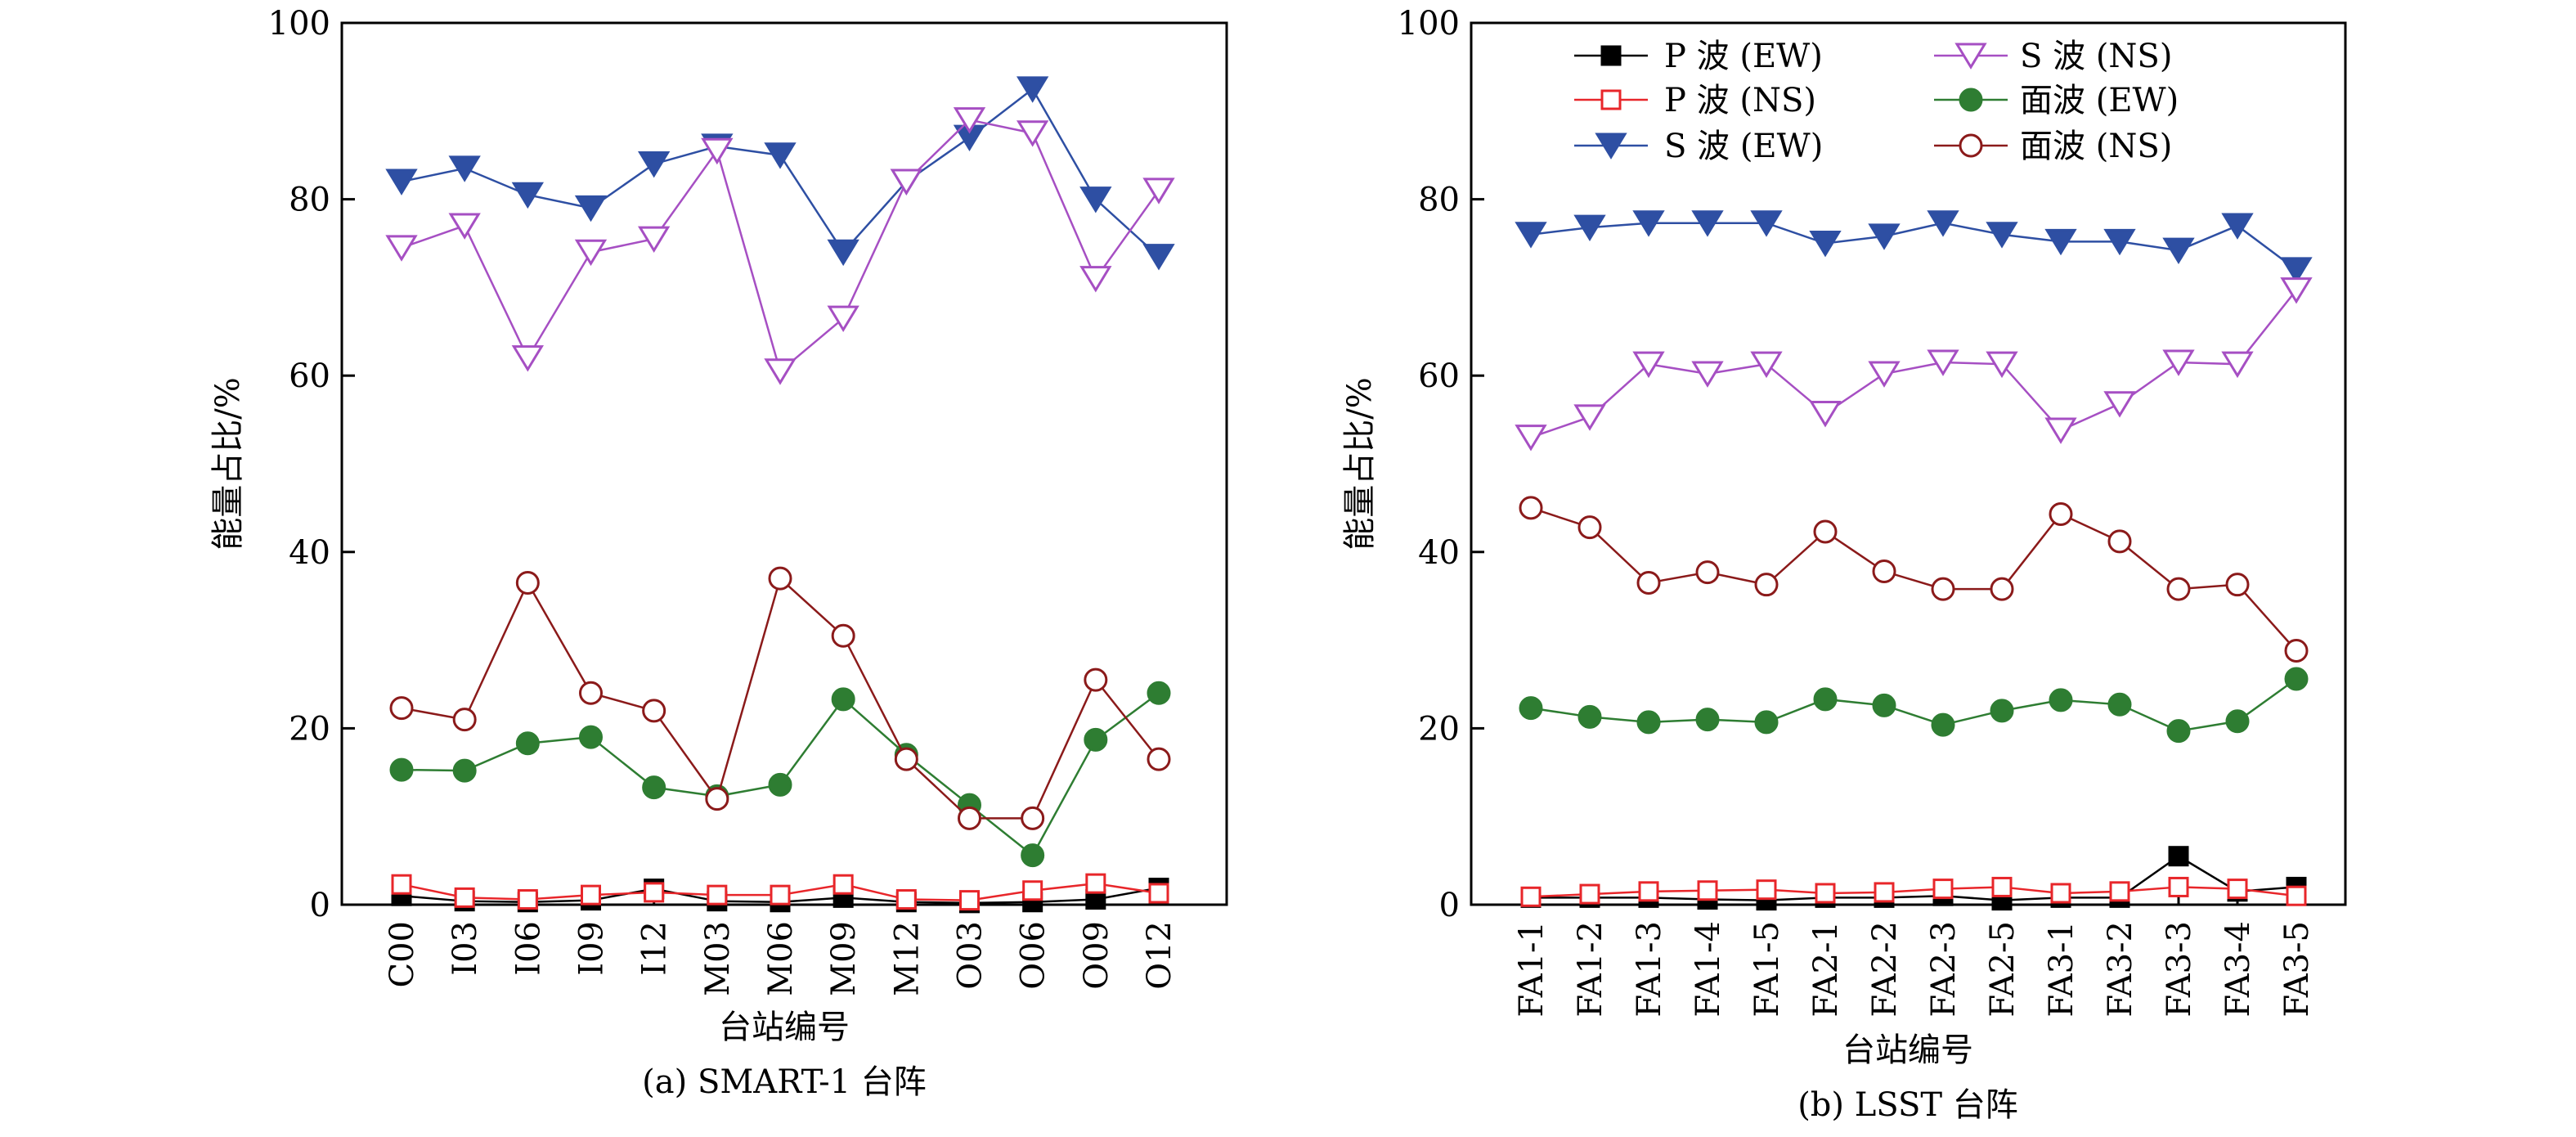 The height and width of the screenshot is (1137, 2576). Describe the element at coordinates (780, 892) in the screenshot. I see `series-open-square` at that location.